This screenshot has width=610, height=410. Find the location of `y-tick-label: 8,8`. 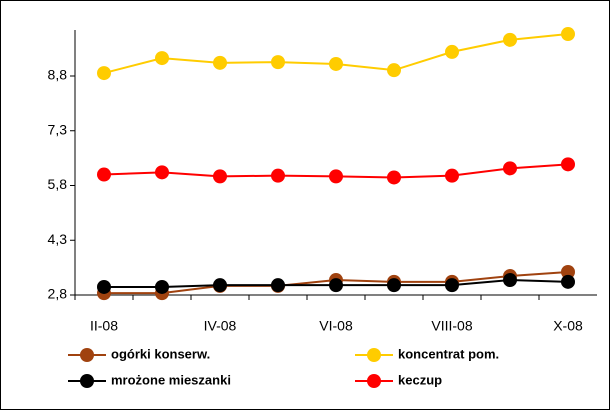

y-tick-label: 8,8 is located at coordinates (58, 75).